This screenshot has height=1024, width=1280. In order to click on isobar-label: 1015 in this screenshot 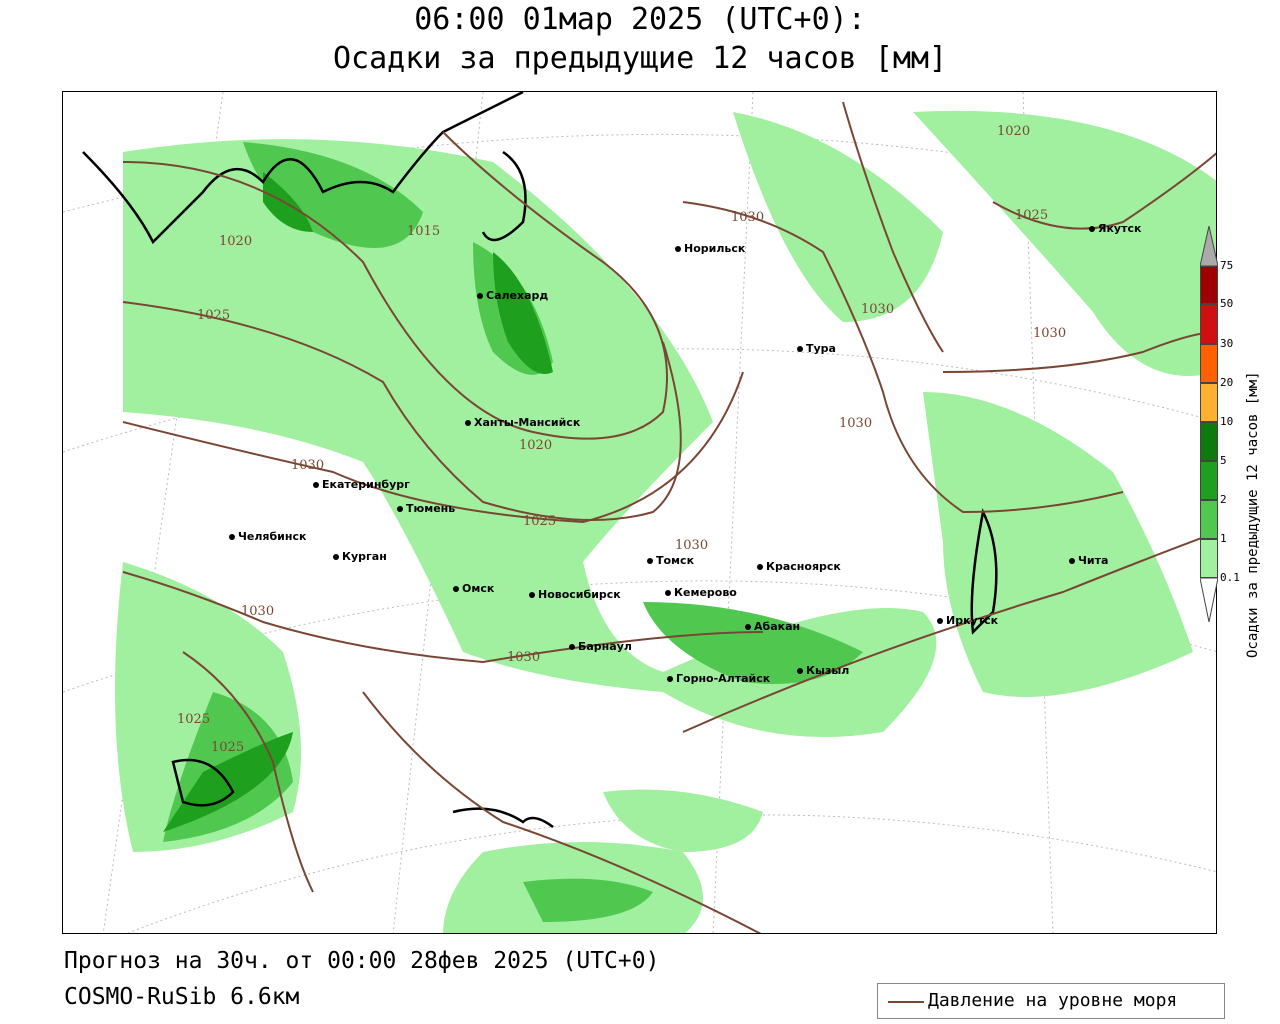, I will do `click(424, 231)`.